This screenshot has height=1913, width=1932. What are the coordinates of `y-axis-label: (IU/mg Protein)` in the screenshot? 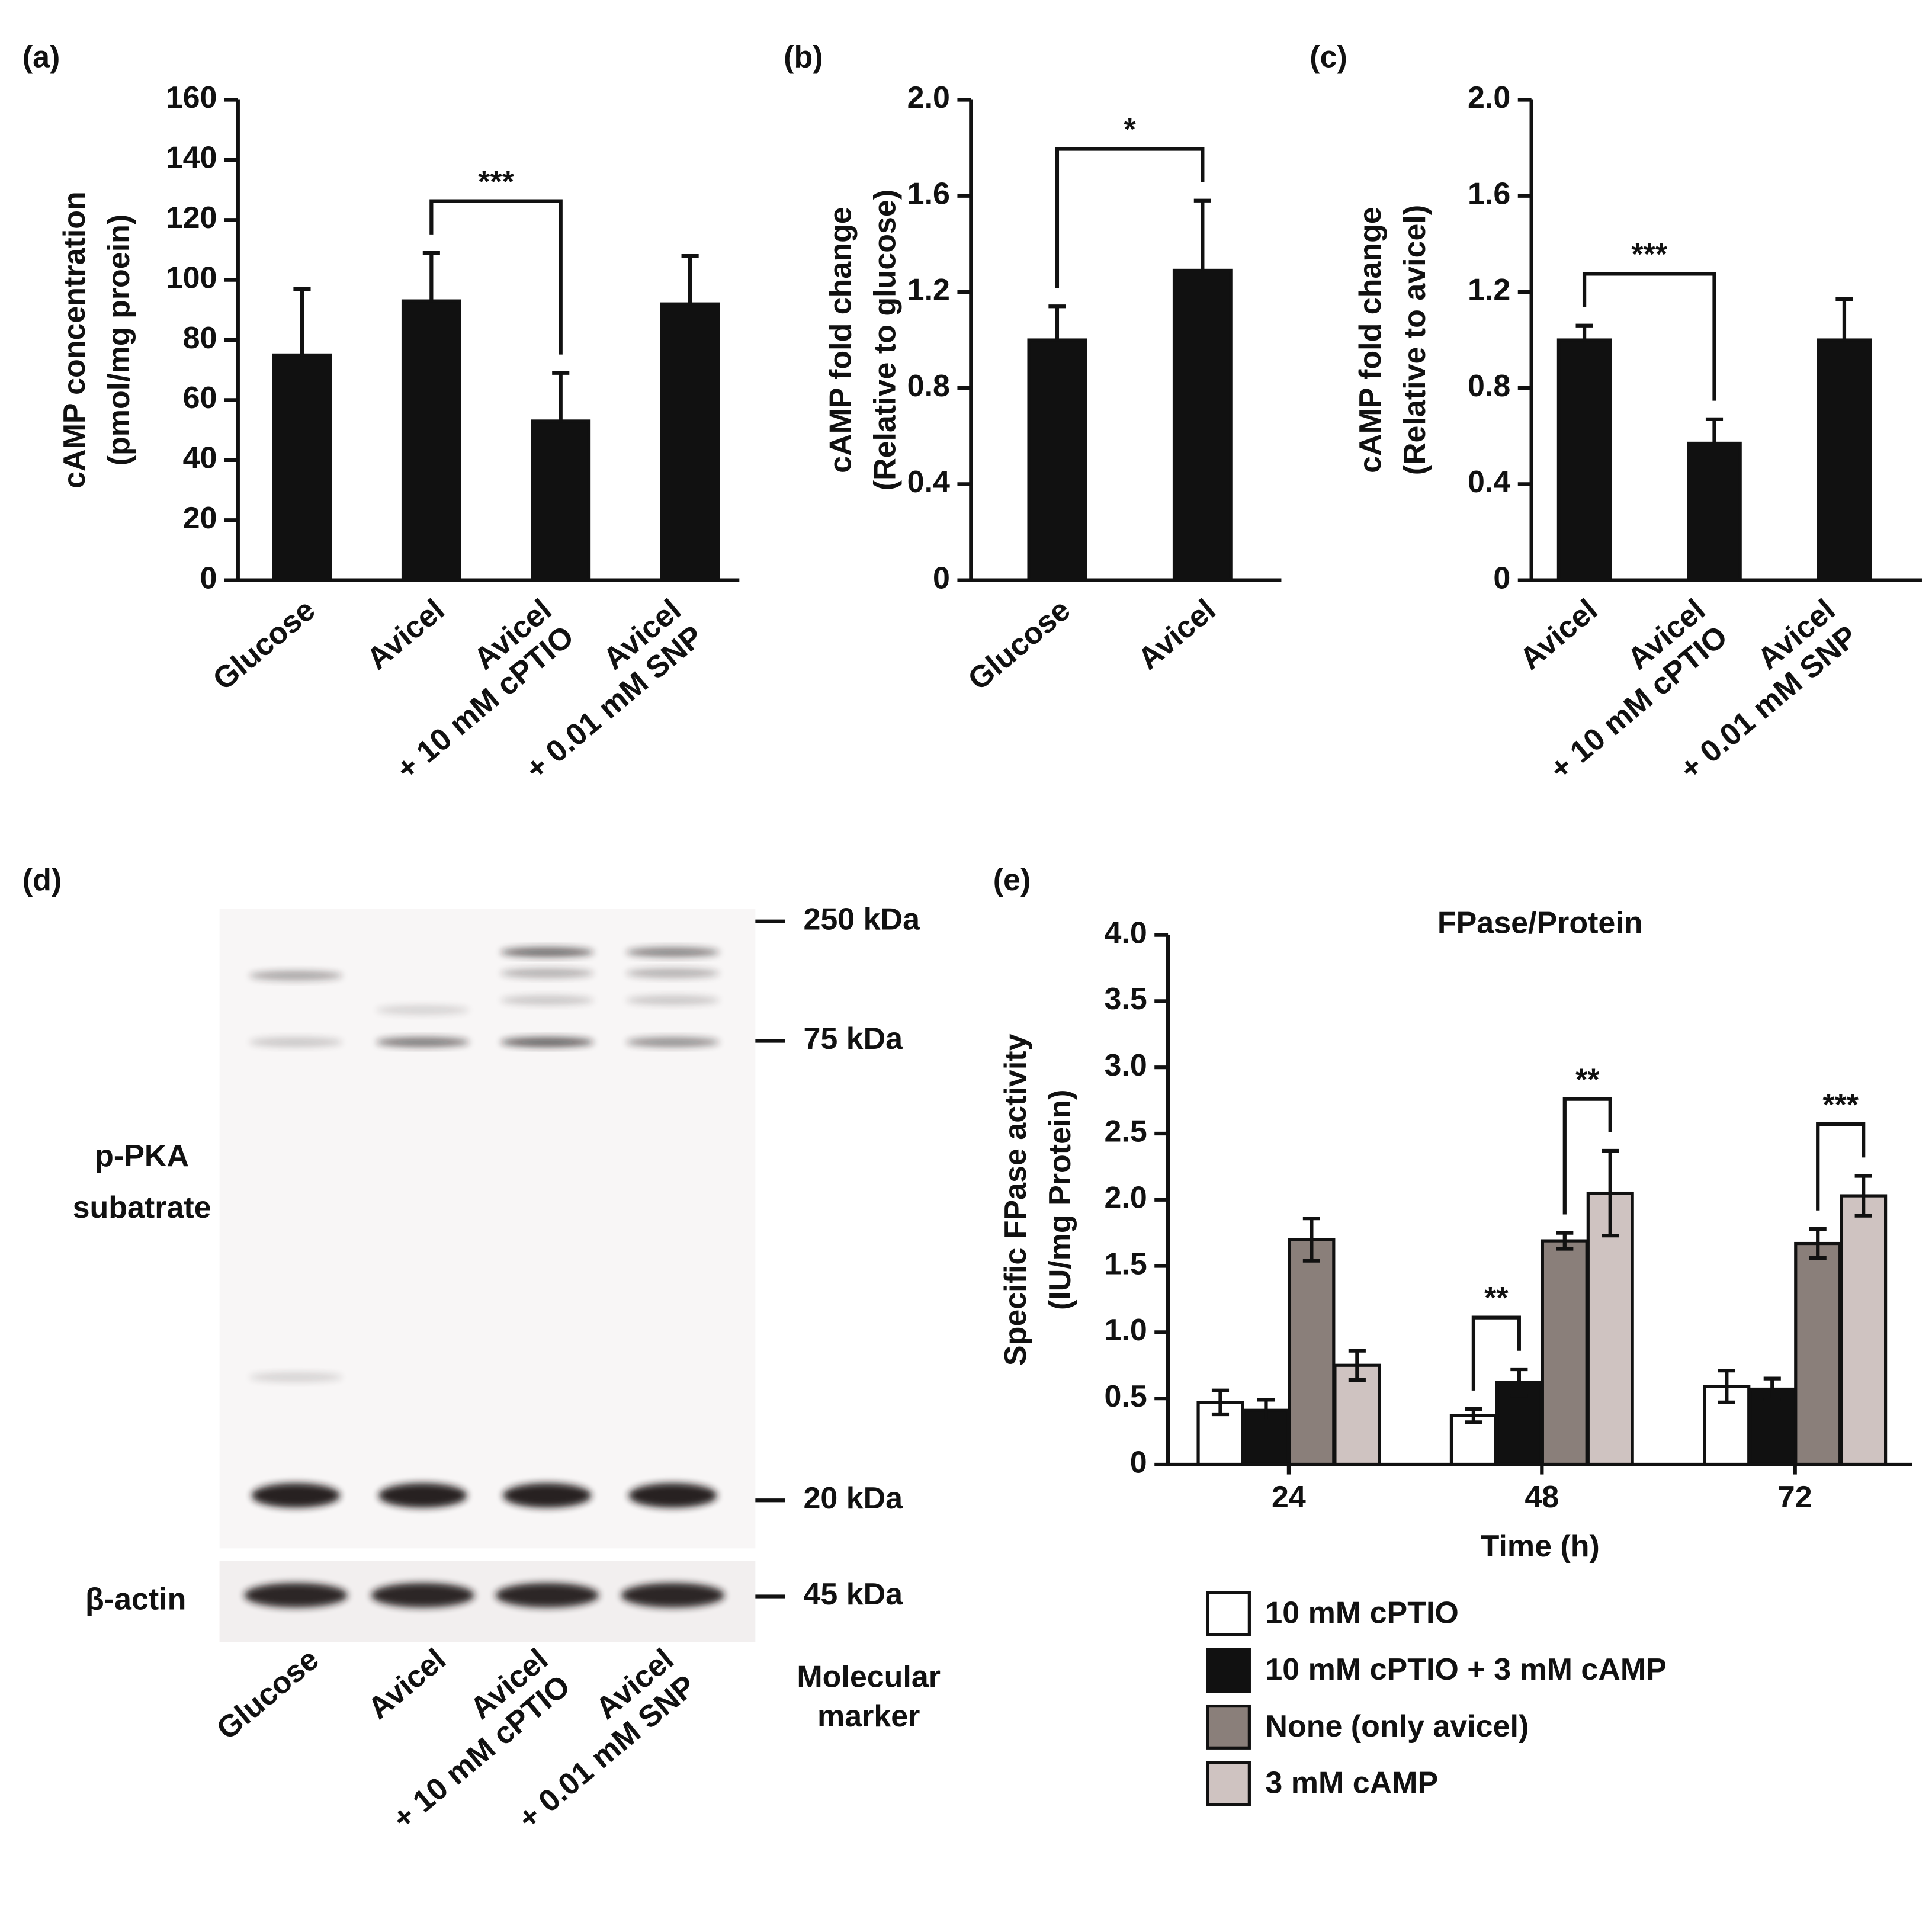 It's located at (1060, 1199).